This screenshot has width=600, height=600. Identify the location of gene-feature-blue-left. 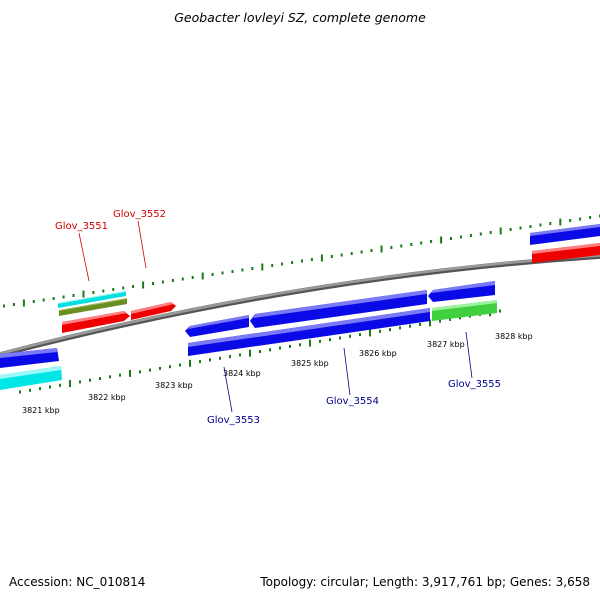
(29, 358).